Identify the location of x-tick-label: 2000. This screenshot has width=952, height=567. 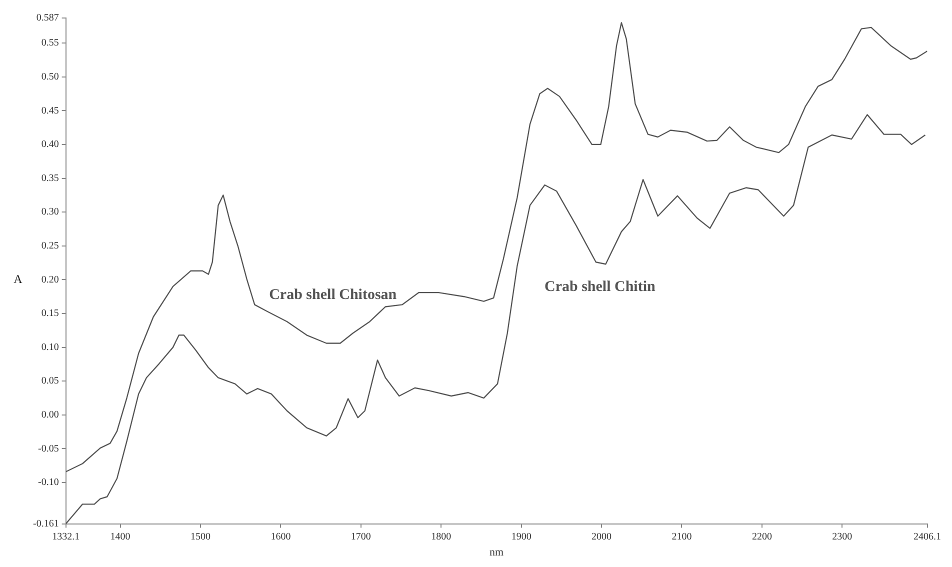
(602, 536).